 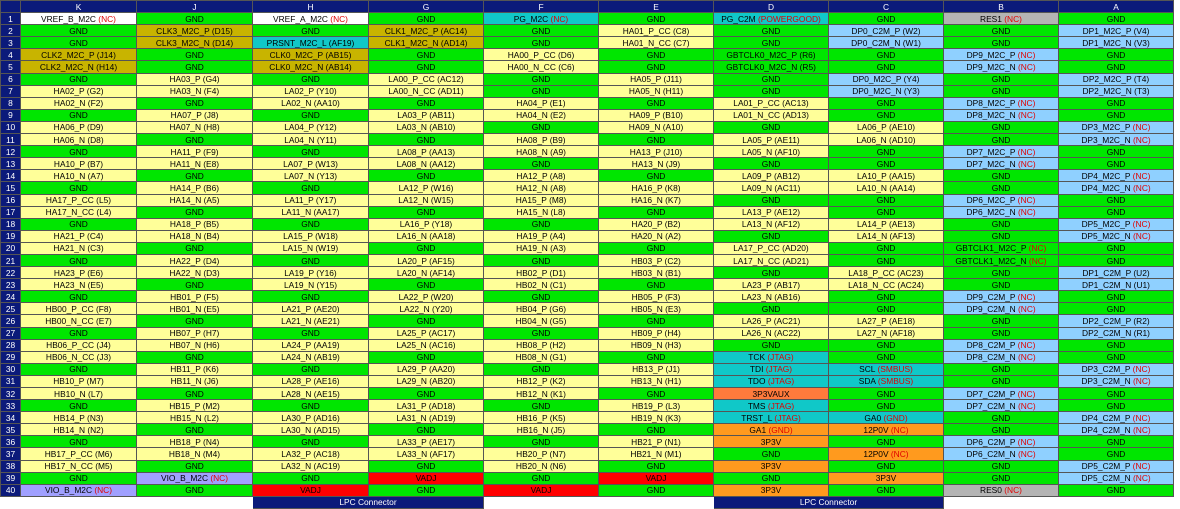 I want to click on pin-cell: DP1_C2M_P (U2), so click(x=1116, y=273).